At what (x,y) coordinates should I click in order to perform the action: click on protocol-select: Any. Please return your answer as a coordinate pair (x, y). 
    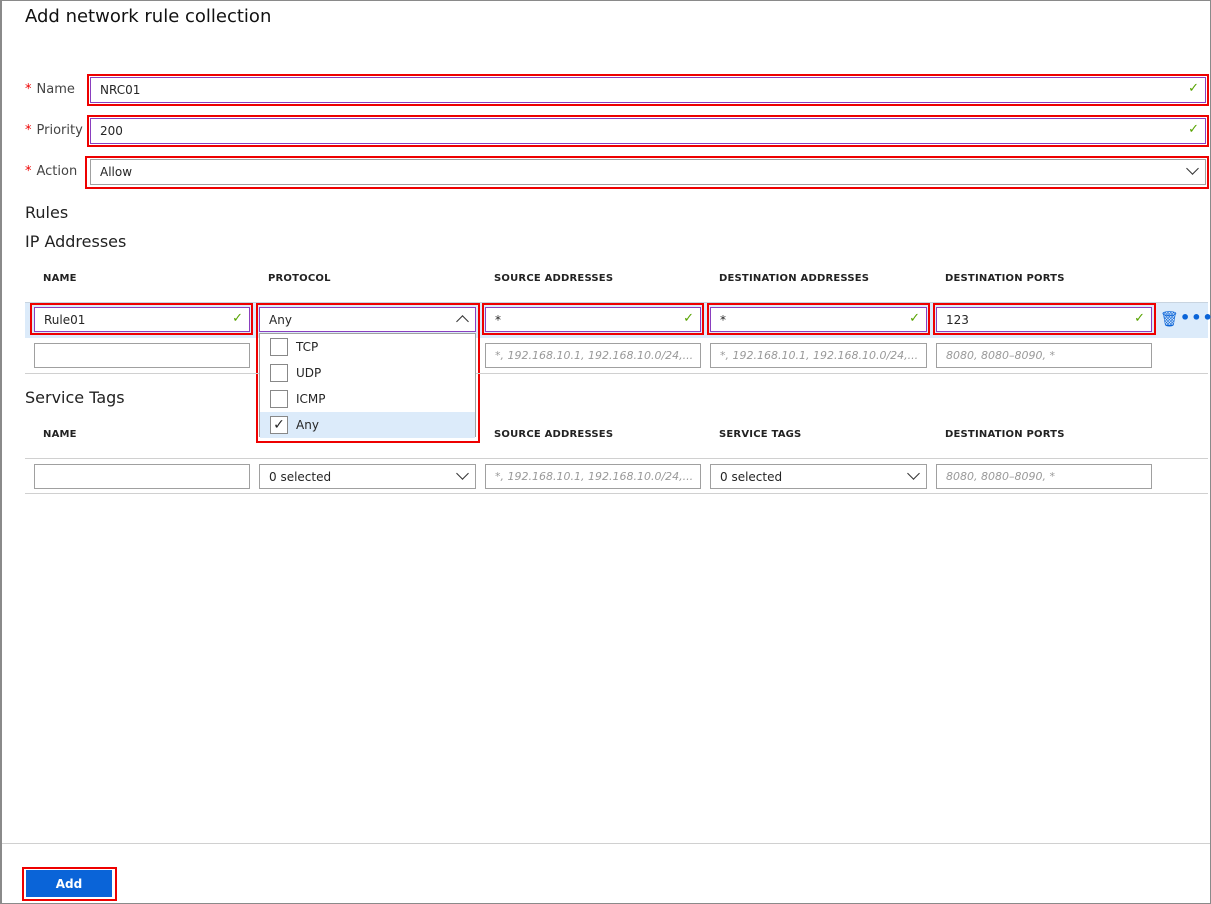
    Looking at the image, I should click on (367, 319).